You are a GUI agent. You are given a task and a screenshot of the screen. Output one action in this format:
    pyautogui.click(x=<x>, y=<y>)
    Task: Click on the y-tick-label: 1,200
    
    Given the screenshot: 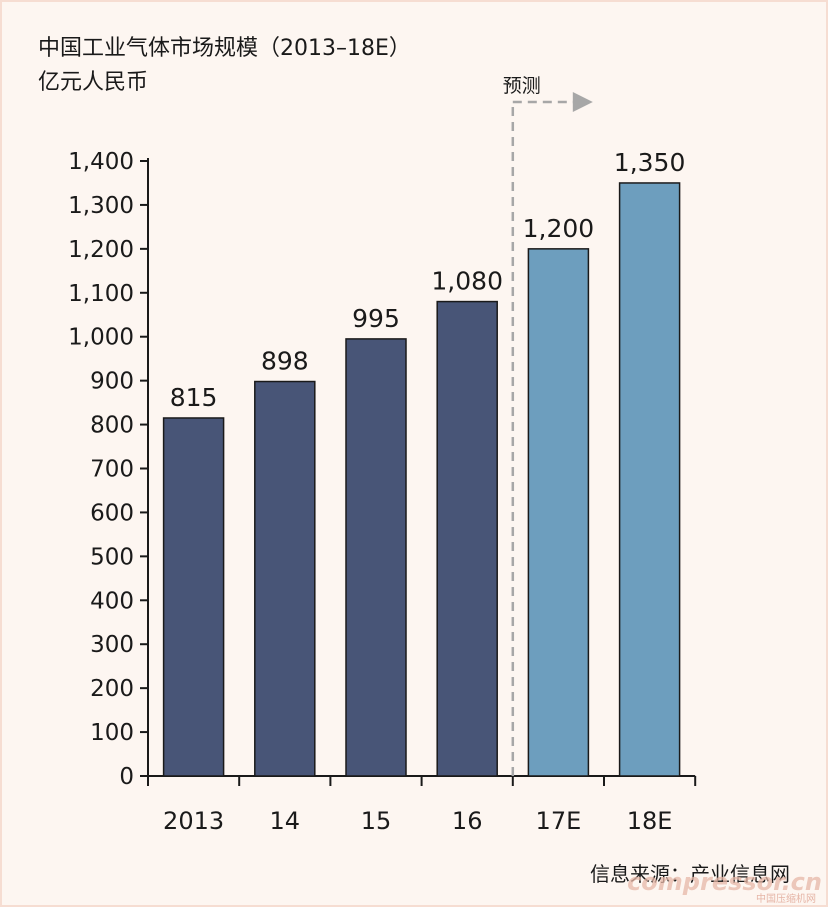 What is the action you would take?
    pyautogui.click(x=101, y=250)
    